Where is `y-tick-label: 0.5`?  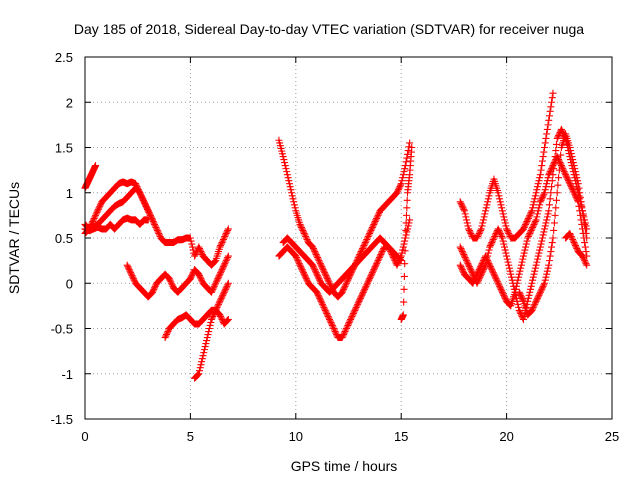
y-tick-label: 0.5 is located at coordinates (64, 238).